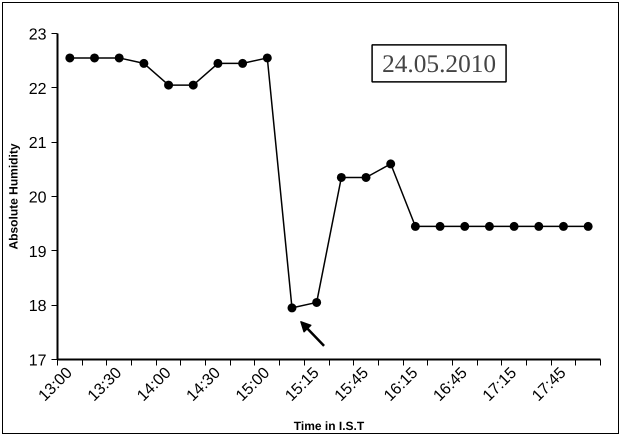 Image resolution: width=623 pixels, height=438 pixels. Describe the element at coordinates (37, 307) in the screenshot. I see `y-tick-label: 18` at that location.